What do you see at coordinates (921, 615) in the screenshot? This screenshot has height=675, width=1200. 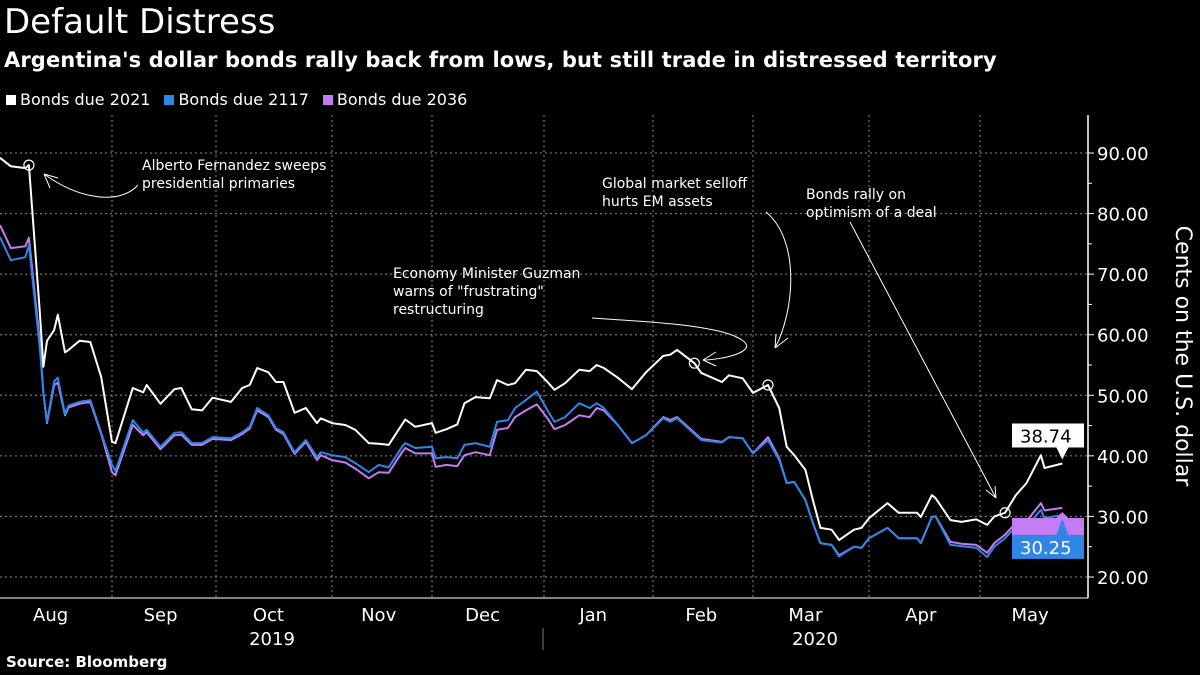 I see `x-tick-label: Apr` at bounding box center [921, 615].